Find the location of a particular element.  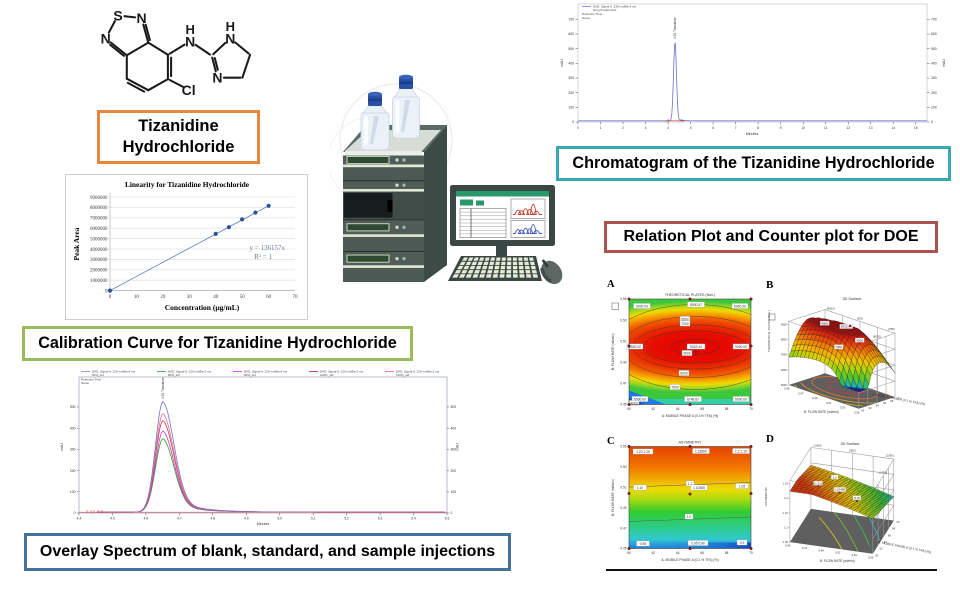

svg-text: 700 is located at coordinates (934, 20).